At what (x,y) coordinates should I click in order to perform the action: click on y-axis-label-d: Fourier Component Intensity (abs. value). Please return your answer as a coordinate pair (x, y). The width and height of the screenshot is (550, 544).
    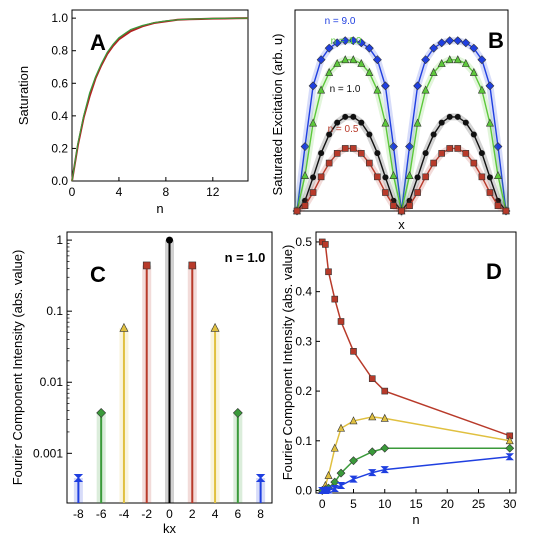
    Looking at the image, I should click on (287, 363).